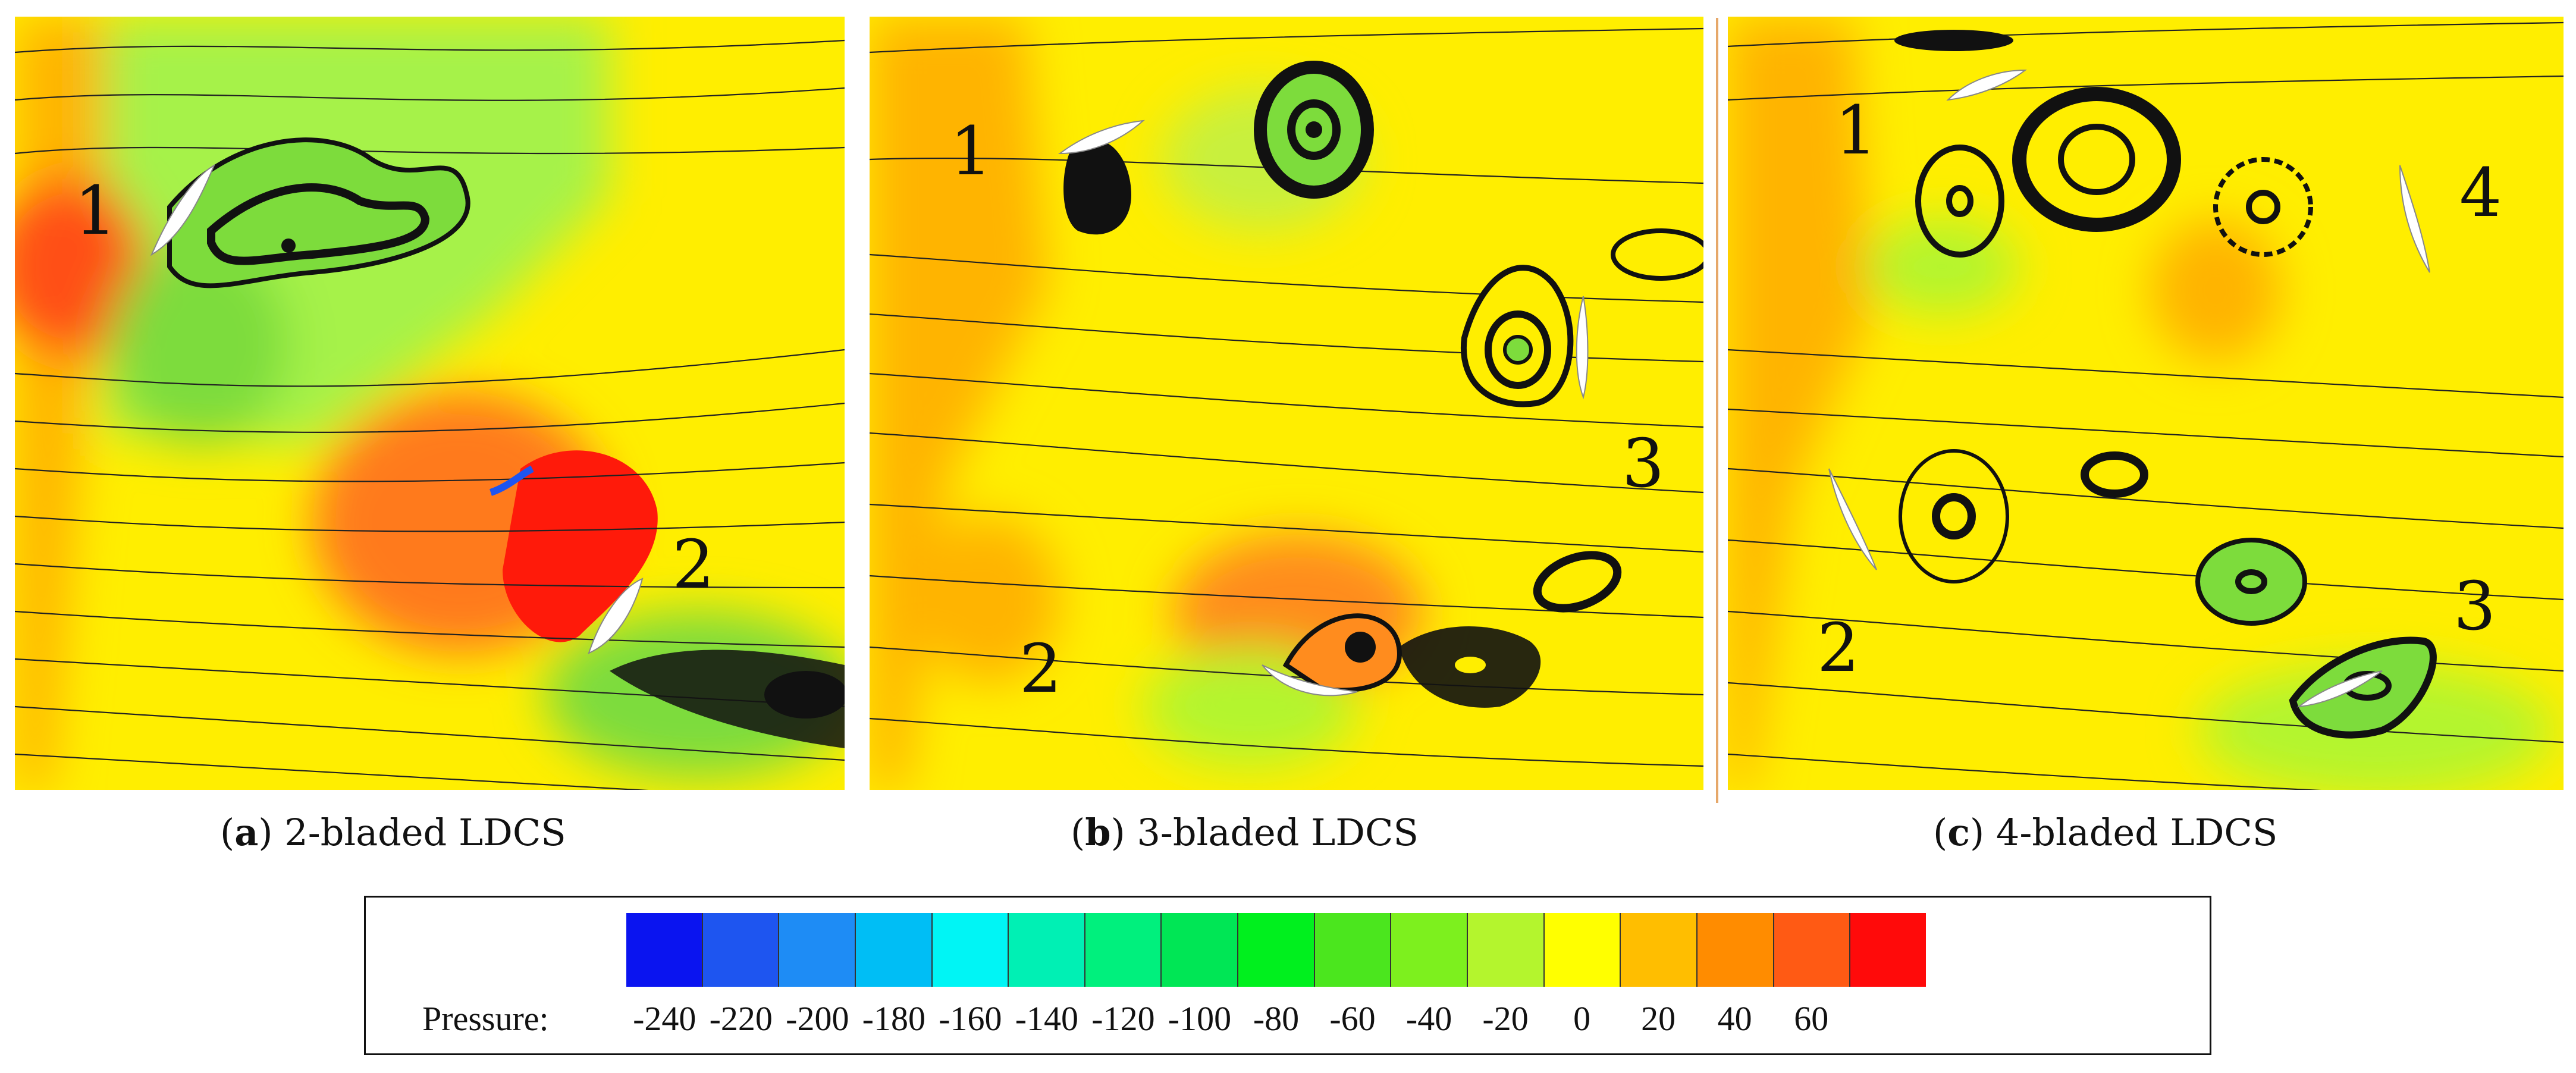 This screenshot has width=2576, height=1073. What do you see at coordinates (970, 1019) in the screenshot?
I see `legend-tick-label: -160` at bounding box center [970, 1019].